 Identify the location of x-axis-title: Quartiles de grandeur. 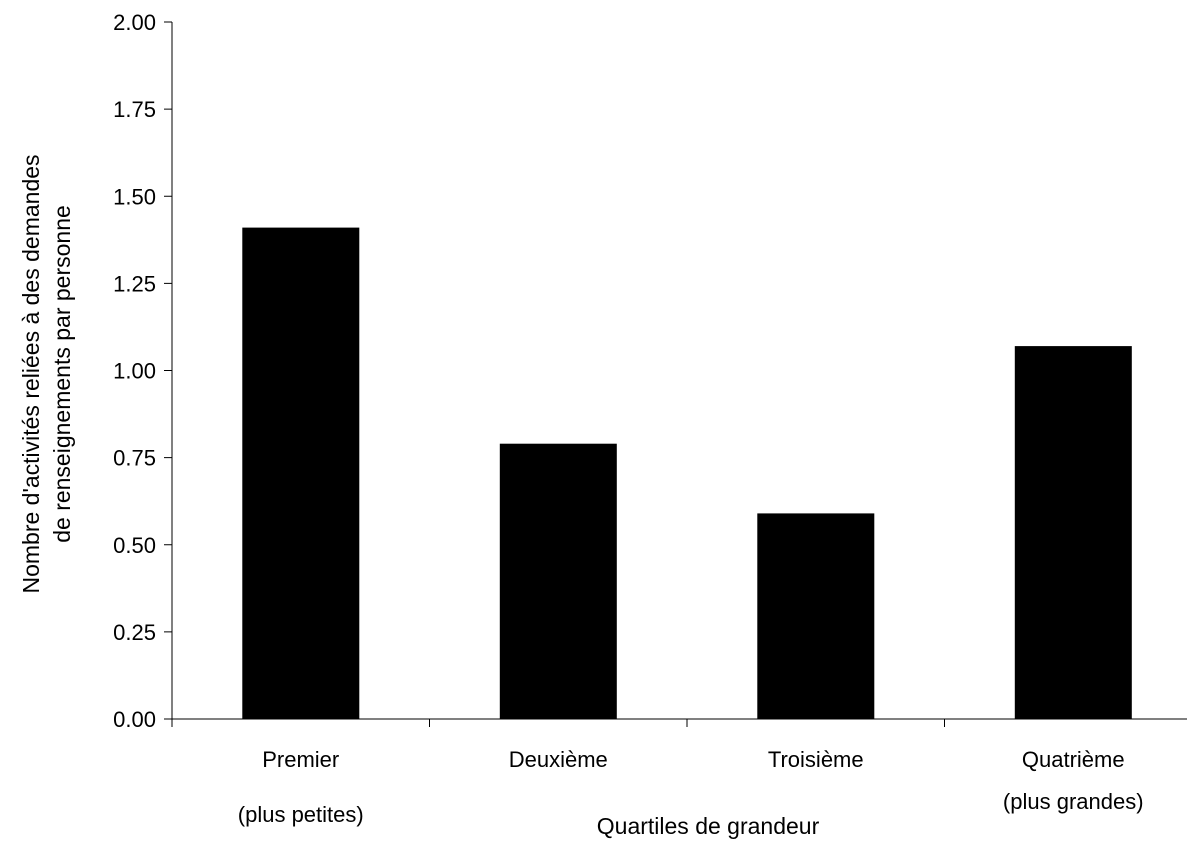
(708, 826).